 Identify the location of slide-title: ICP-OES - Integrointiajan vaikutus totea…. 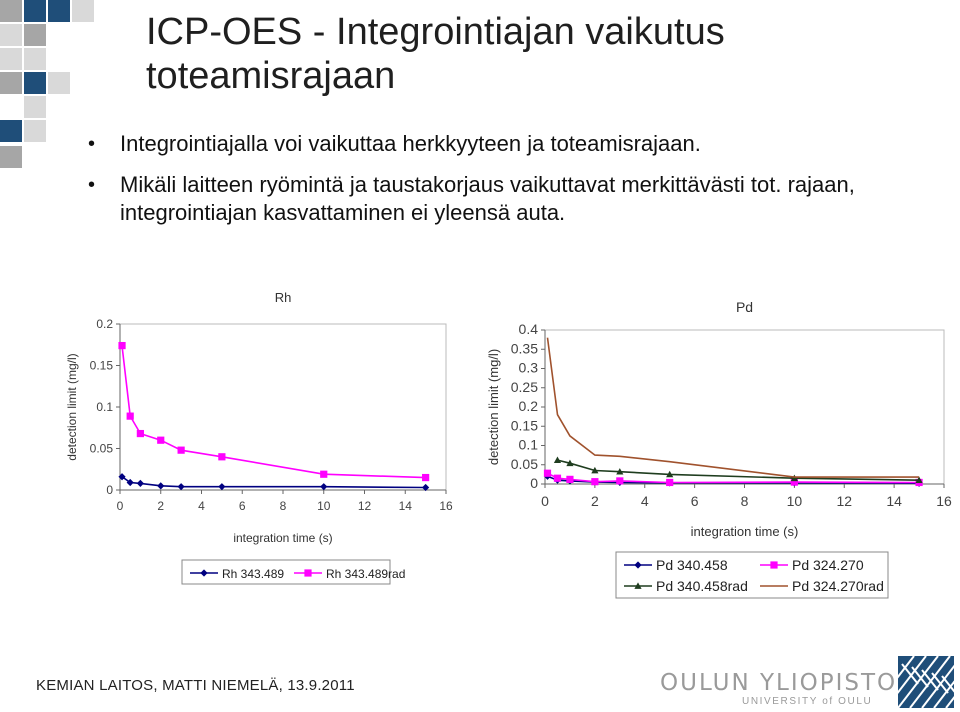
(435, 54).